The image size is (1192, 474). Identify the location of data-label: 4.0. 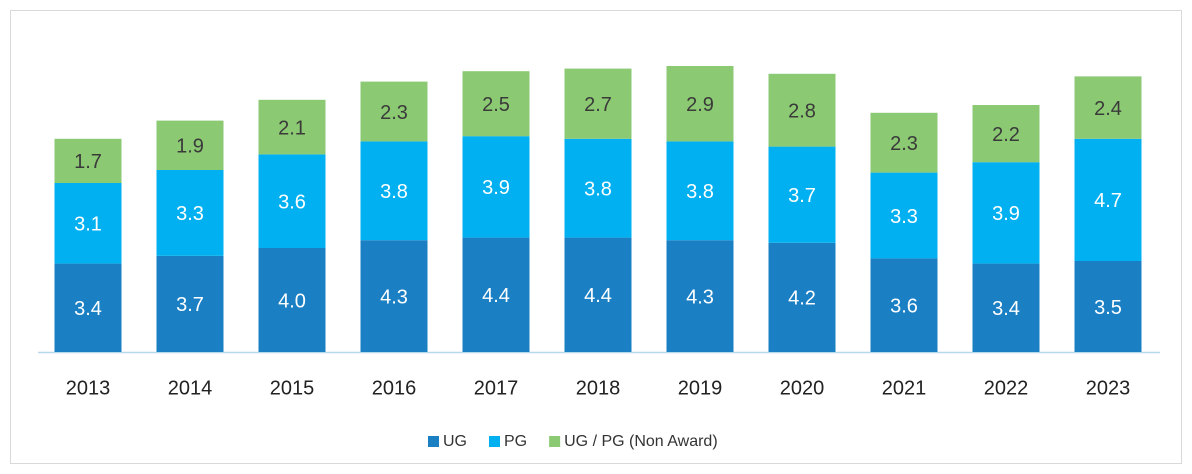
(292, 301).